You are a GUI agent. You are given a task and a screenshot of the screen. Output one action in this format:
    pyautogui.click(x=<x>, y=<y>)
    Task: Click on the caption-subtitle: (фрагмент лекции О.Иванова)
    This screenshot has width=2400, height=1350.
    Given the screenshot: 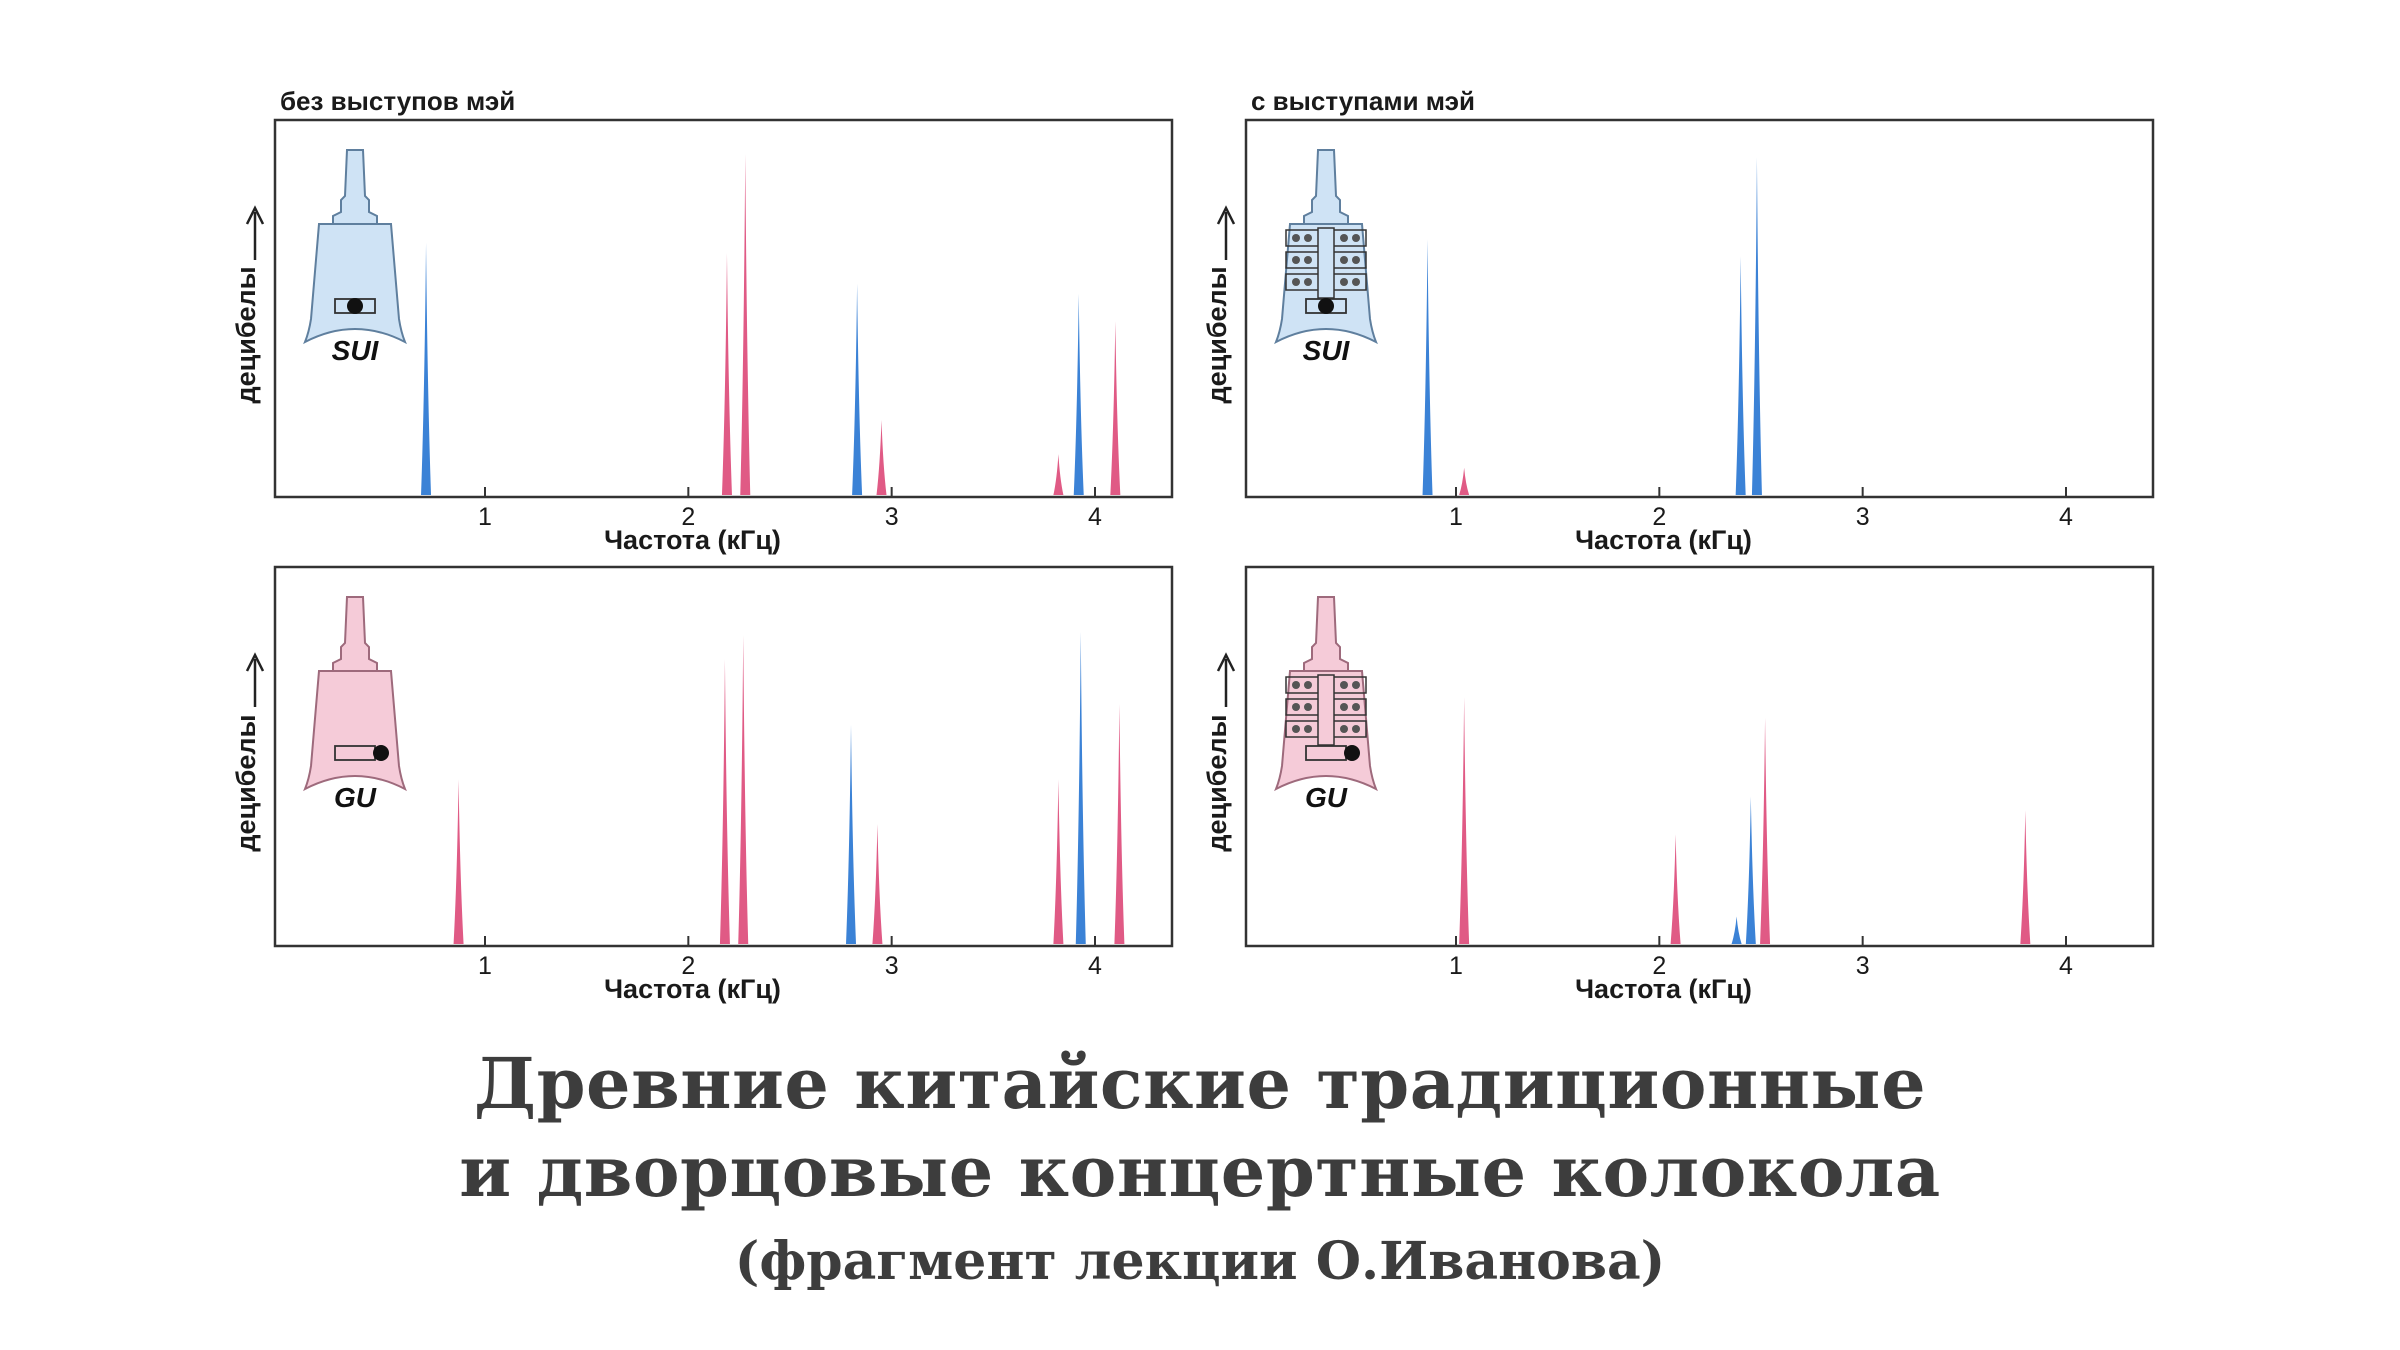 What is the action you would take?
    pyautogui.click(x=1200, y=1261)
    